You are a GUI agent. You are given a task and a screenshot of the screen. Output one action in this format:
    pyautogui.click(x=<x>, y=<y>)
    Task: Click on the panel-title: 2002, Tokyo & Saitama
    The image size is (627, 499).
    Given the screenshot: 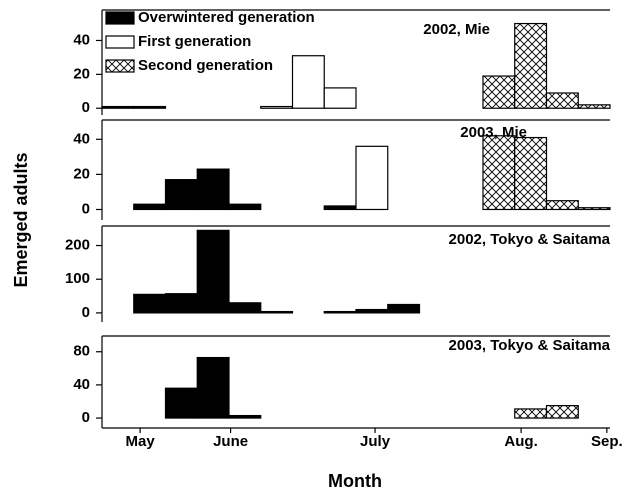 What is the action you would take?
    pyautogui.click(x=530, y=239)
    